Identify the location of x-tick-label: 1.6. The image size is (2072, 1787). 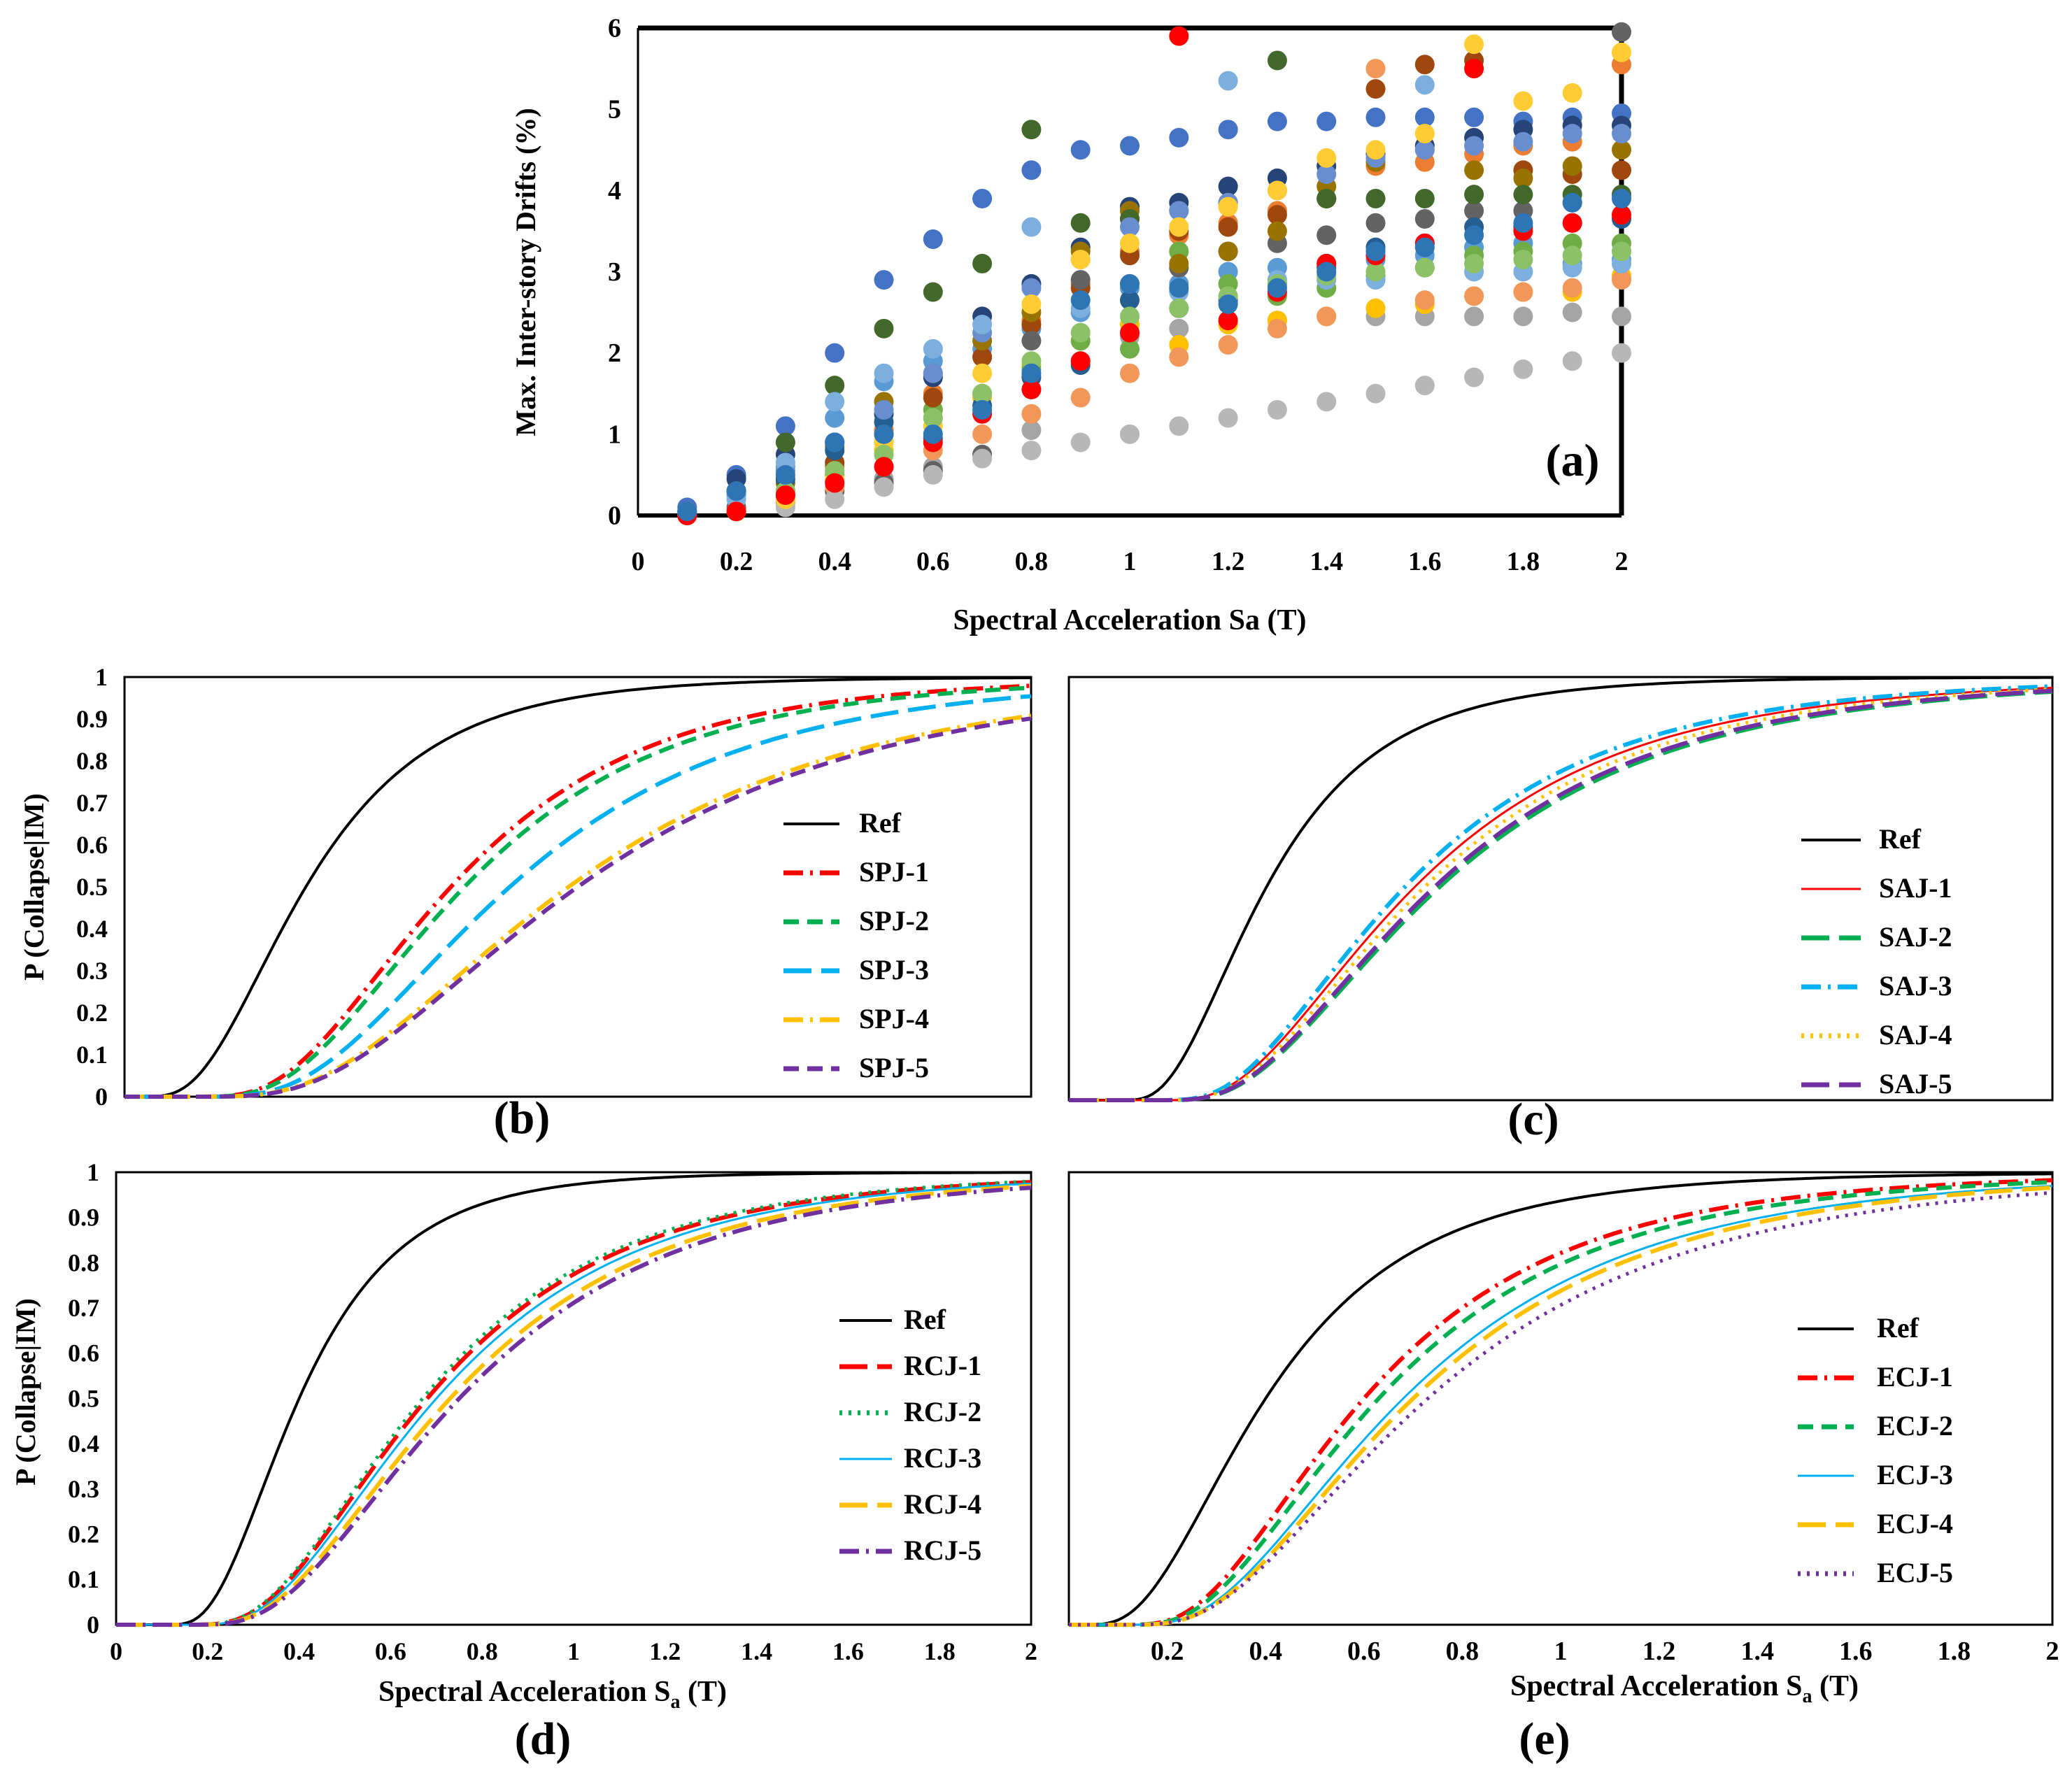
(1425, 561).